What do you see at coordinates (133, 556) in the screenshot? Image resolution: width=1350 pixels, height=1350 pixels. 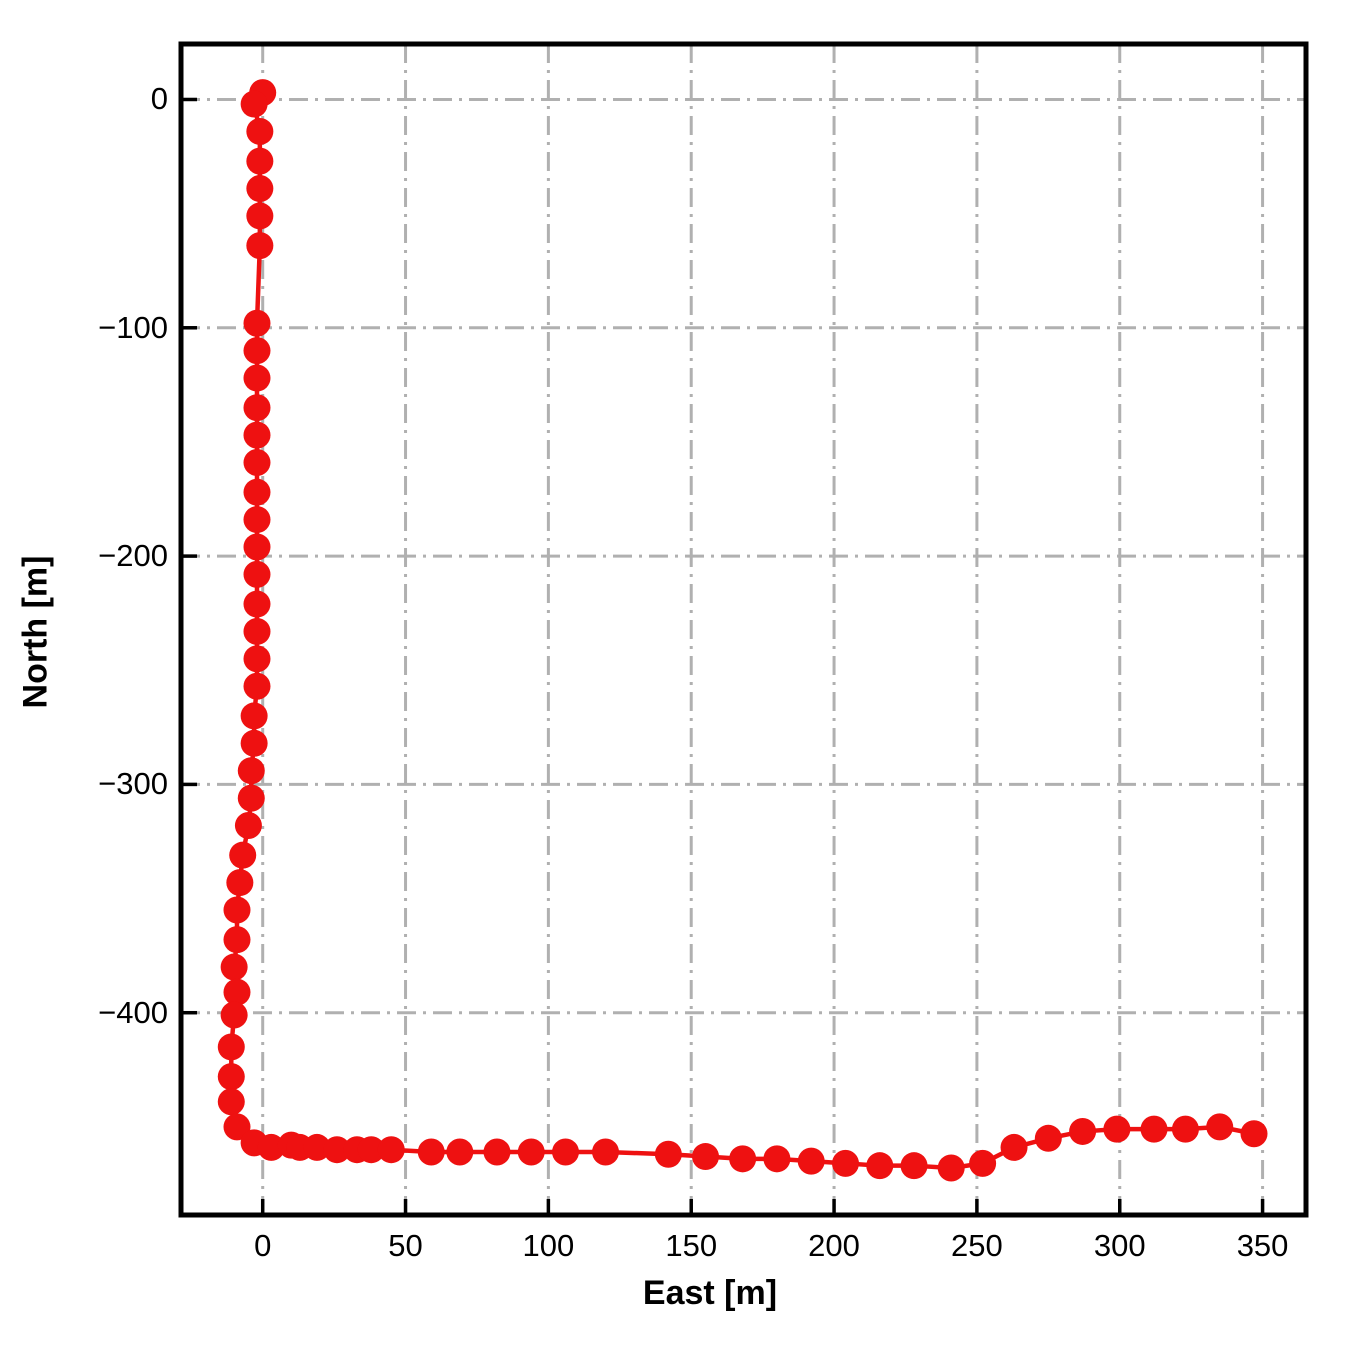 I see `y-tick-label: −200` at bounding box center [133, 556].